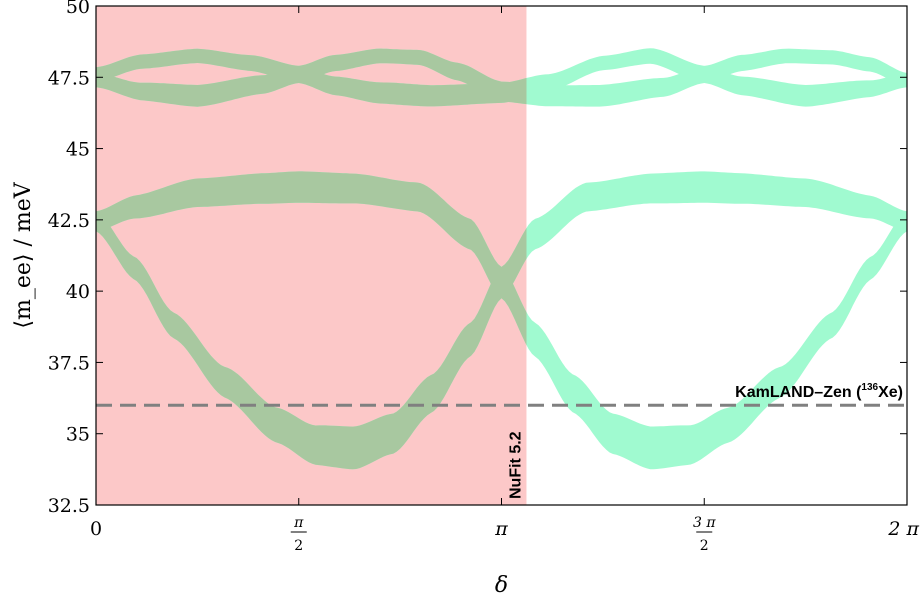 This screenshot has height=603, width=923. Describe the element at coordinates (311, 77) in the screenshot. I see `band-2-overlap` at that location.